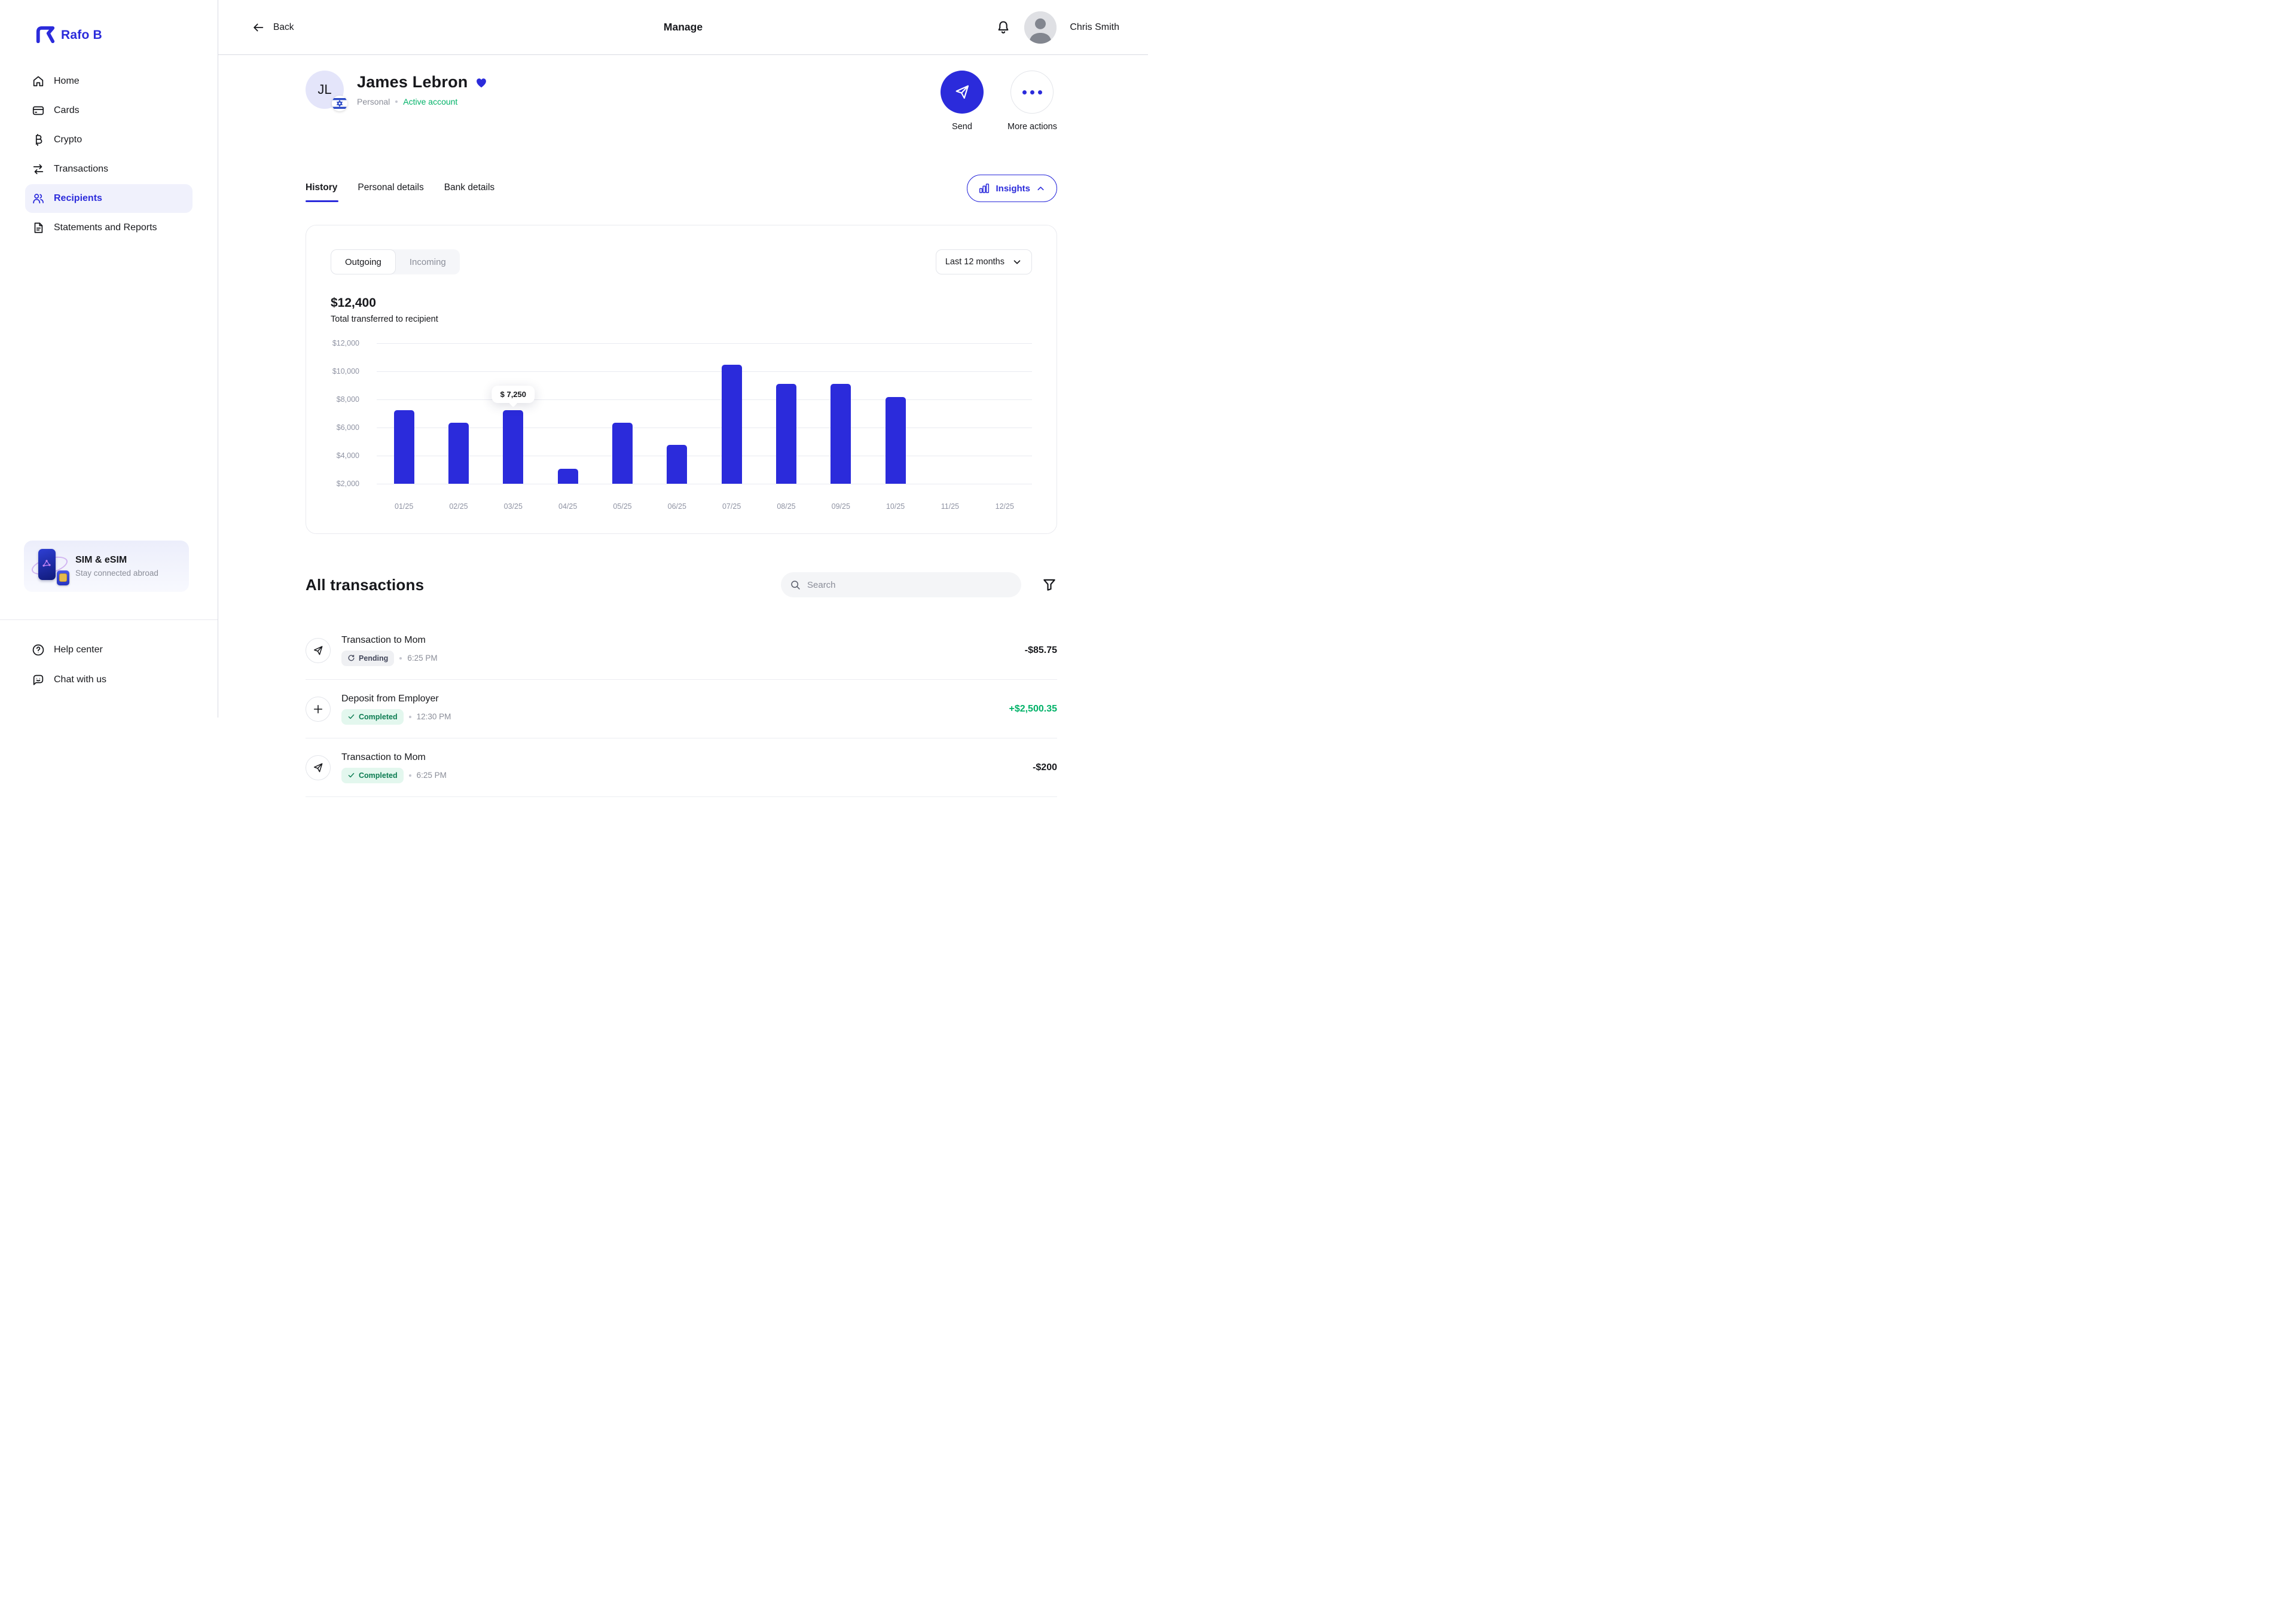 The image size is (2296, 1624). Describe the element at coordinates (962, 101) in the screenshot. I see `send-button: Send` at that location.